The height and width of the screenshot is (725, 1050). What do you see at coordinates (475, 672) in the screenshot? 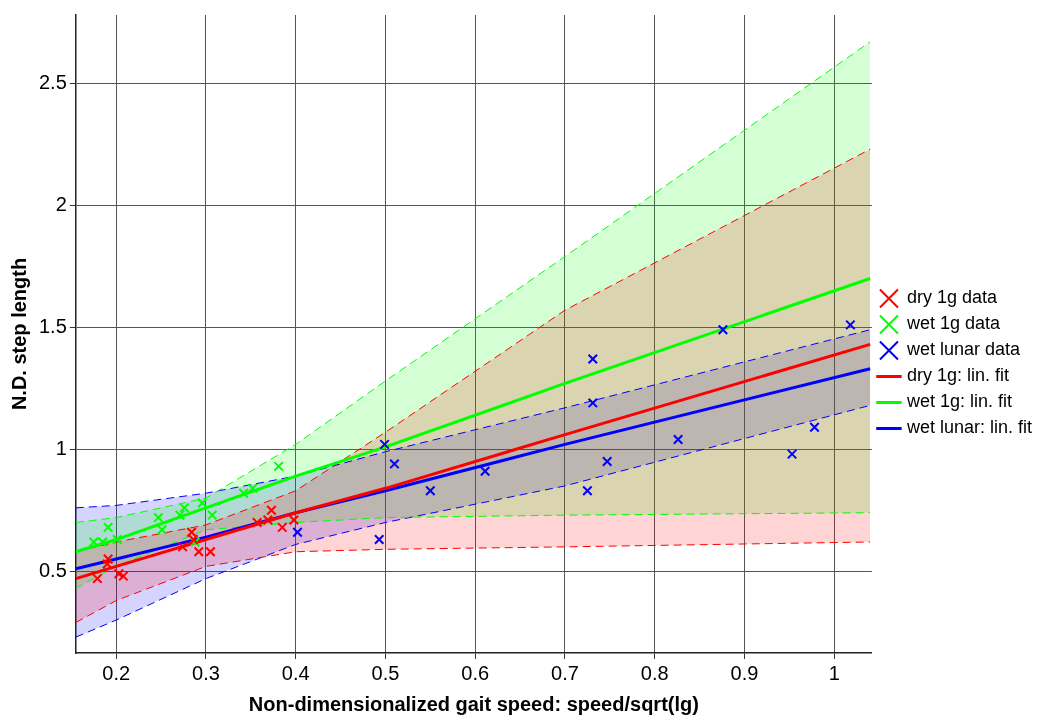
I see `x-tick-label: 0.6` at bounding box center [475, 672].